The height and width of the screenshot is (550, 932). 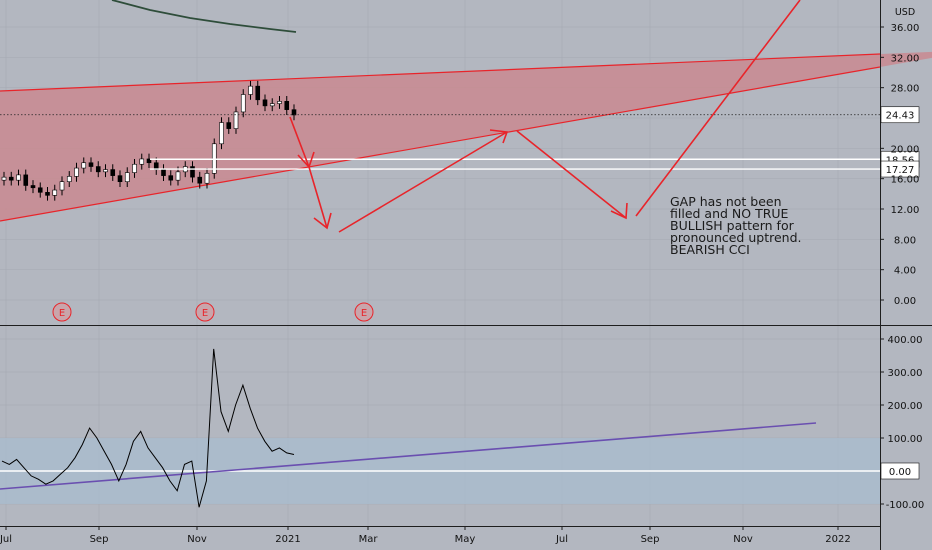 What do you see at coordinates (905, 89) in the screenshot?
I see `price-tick-label: 28.00` at bounding box center [905, 89].